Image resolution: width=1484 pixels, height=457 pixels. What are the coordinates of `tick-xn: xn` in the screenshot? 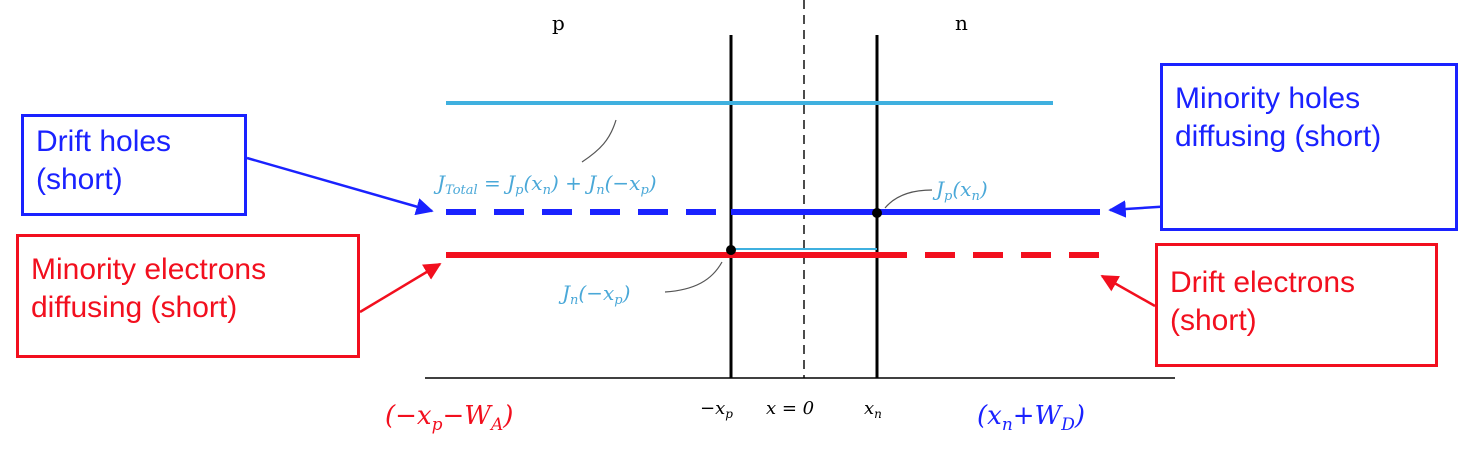 It's located at (873, 409).